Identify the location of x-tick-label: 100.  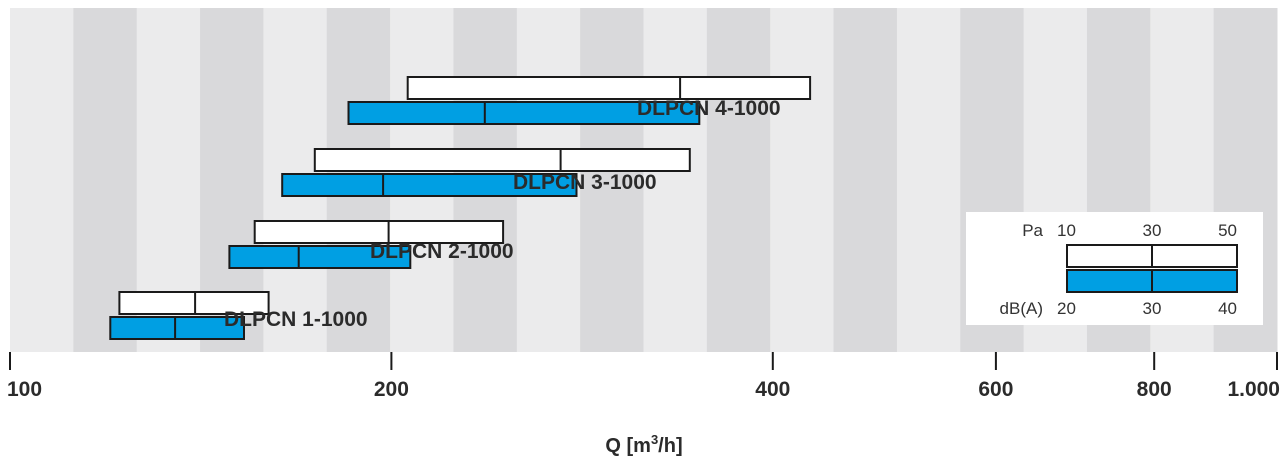
(24, 389).